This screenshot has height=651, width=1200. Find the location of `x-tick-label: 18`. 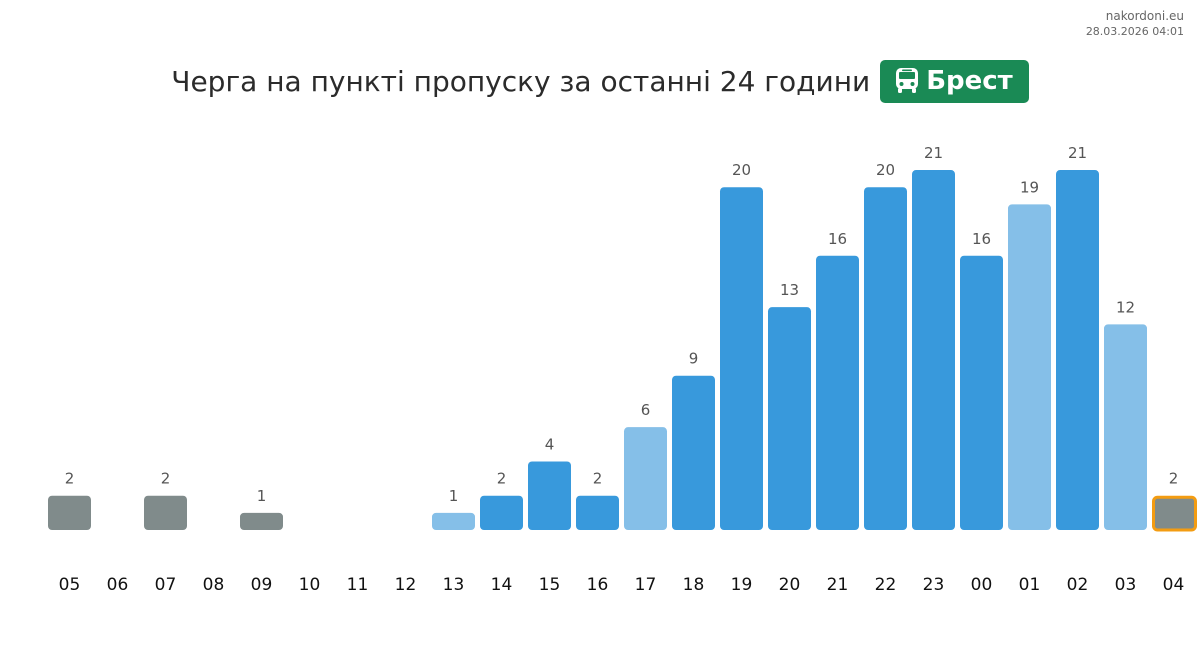

x-tick-label: 18 is located at coordinates (694, 585).